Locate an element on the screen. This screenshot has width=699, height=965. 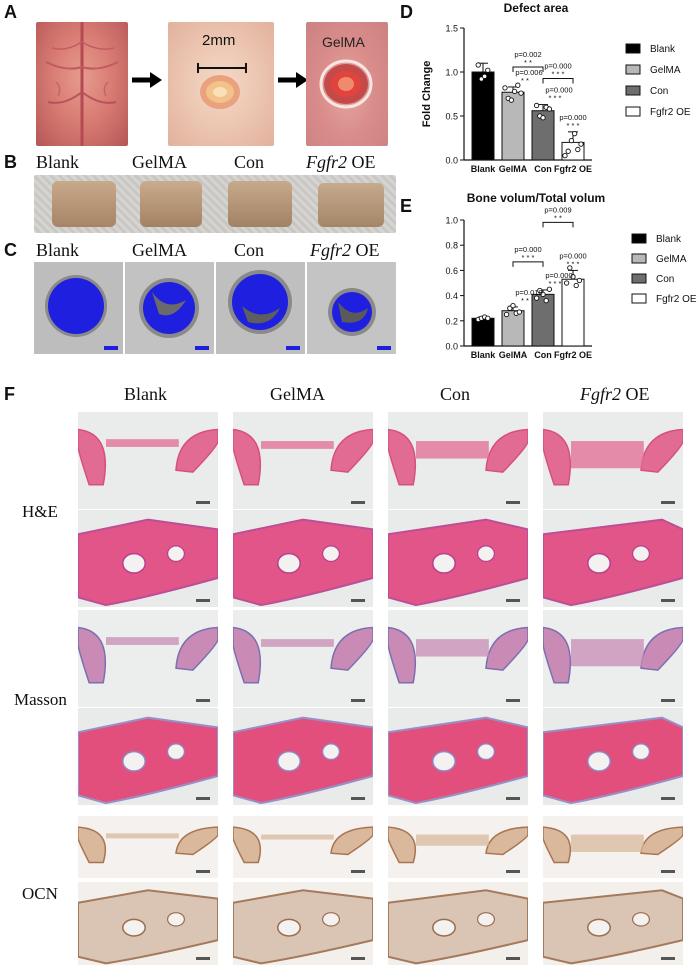
panel-c-label-fgfr2: Fgfr2 OE is located at coordinates (345, 250).